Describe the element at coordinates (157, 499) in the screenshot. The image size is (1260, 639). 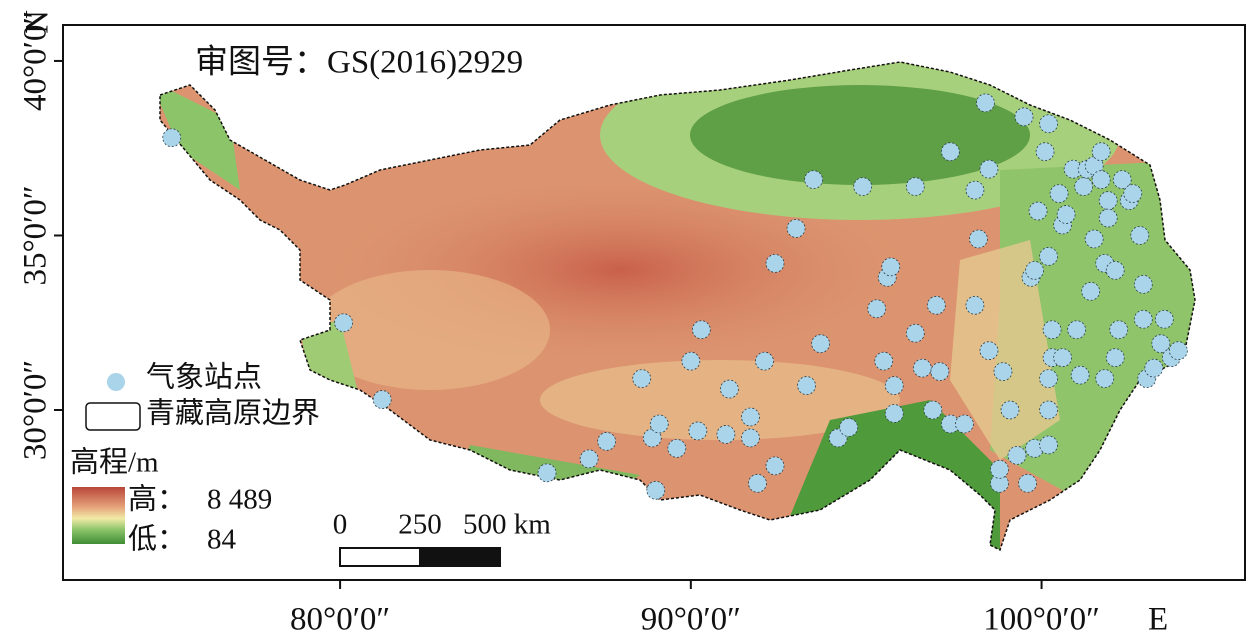
I see `legend-high-prefix: 高：` at that location.